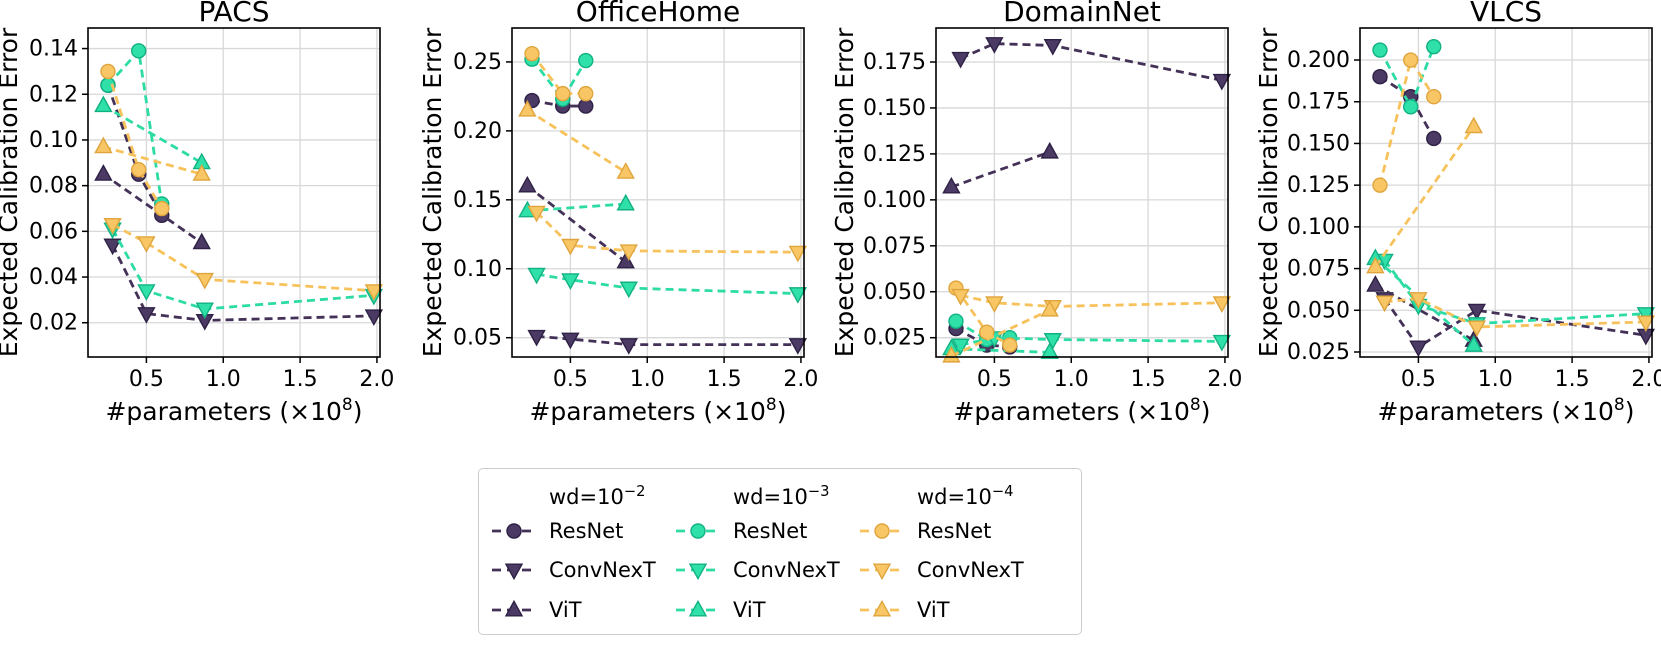 Image resolution: width=1661 pixels, height=648 pixels. What do you see at coordinates (53, 231) in the screenshot?
I see `y-tick-label: 0.06` at bounding box center [53, 231].